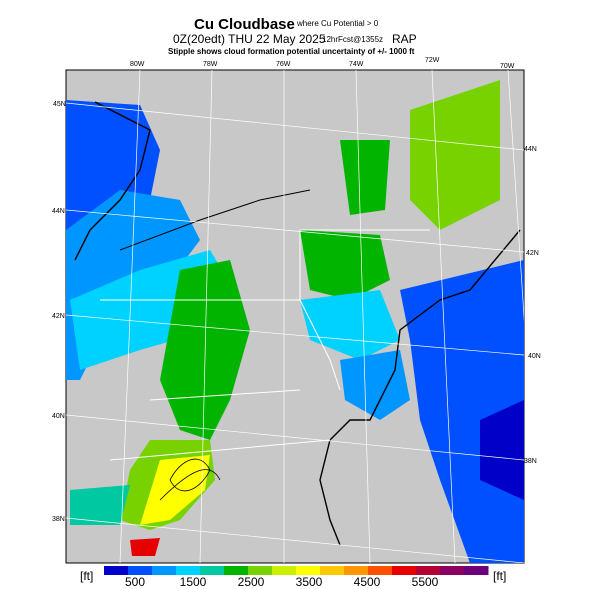  I want to click on field-blue-ocean, so click(462, 411).